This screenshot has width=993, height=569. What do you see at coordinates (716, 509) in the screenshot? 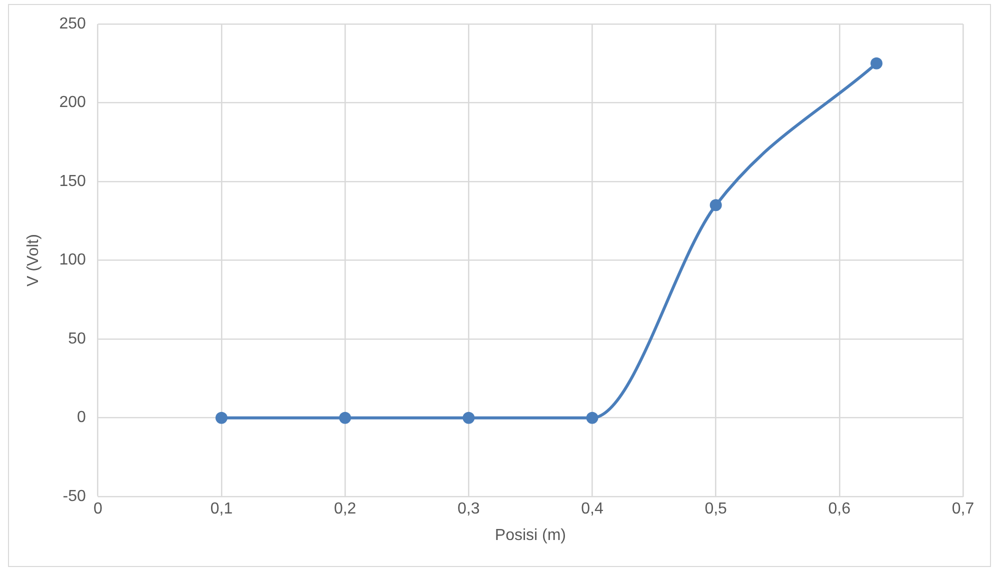
I see `x-tick-label: 0,5` at bounding box center [716, 509].